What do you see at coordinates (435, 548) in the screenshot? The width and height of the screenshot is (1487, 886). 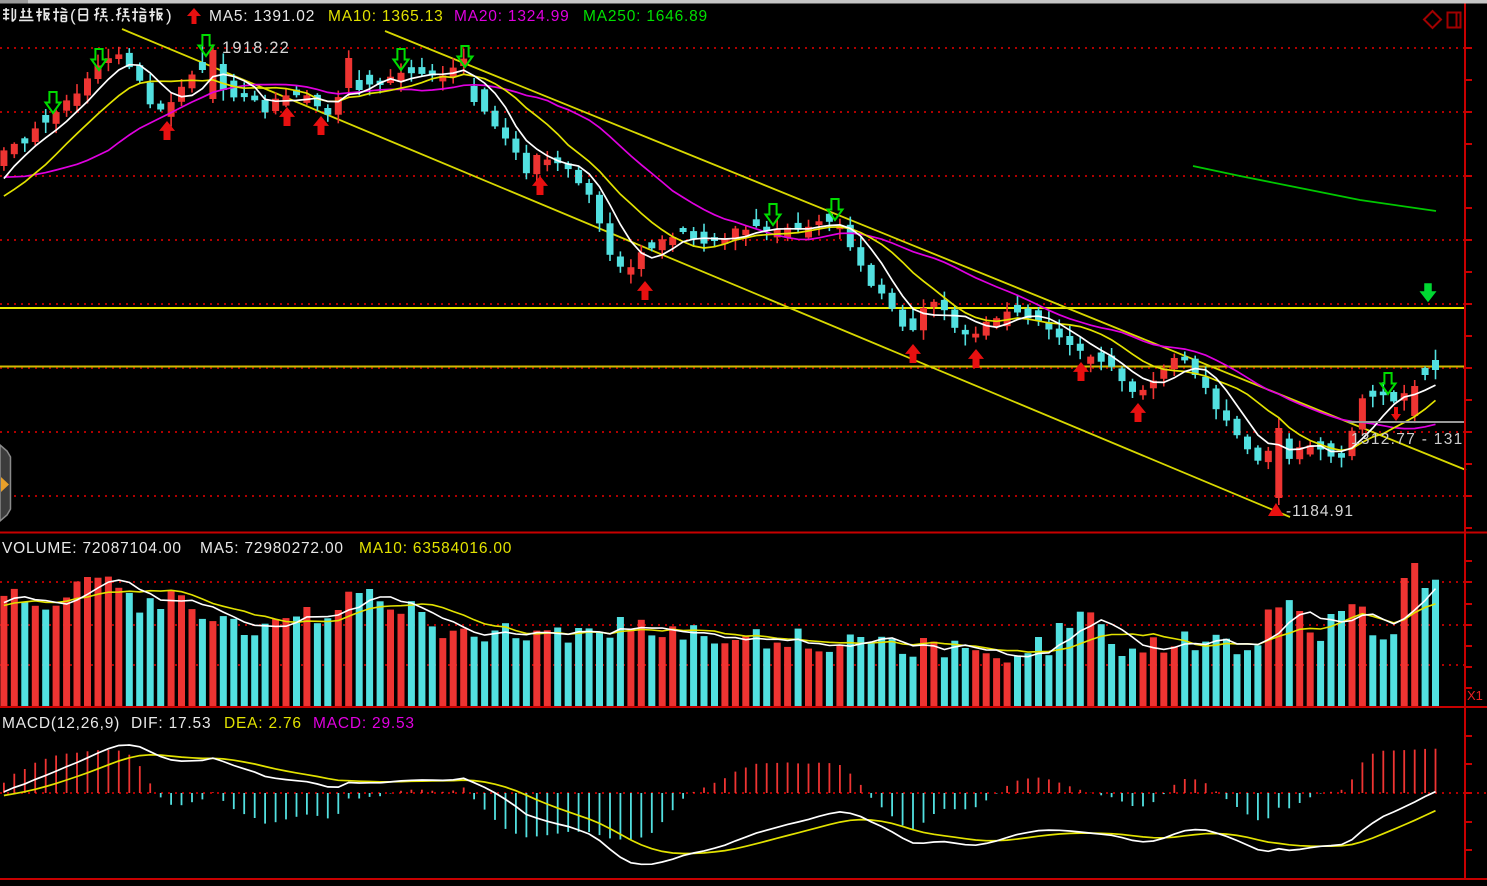 I see `svg-text: MA10: 63584016.00` at bounding box center [435, 548].